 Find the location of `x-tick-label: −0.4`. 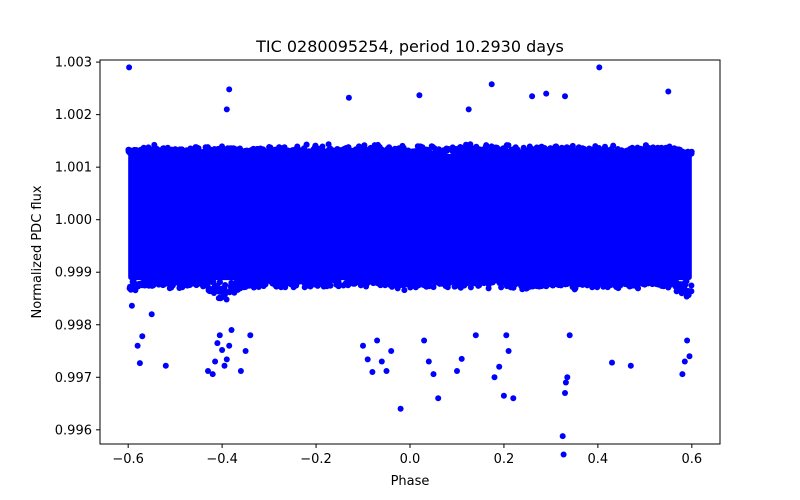

x-tick-label: −0.4 is located at coordinates (222, 459).